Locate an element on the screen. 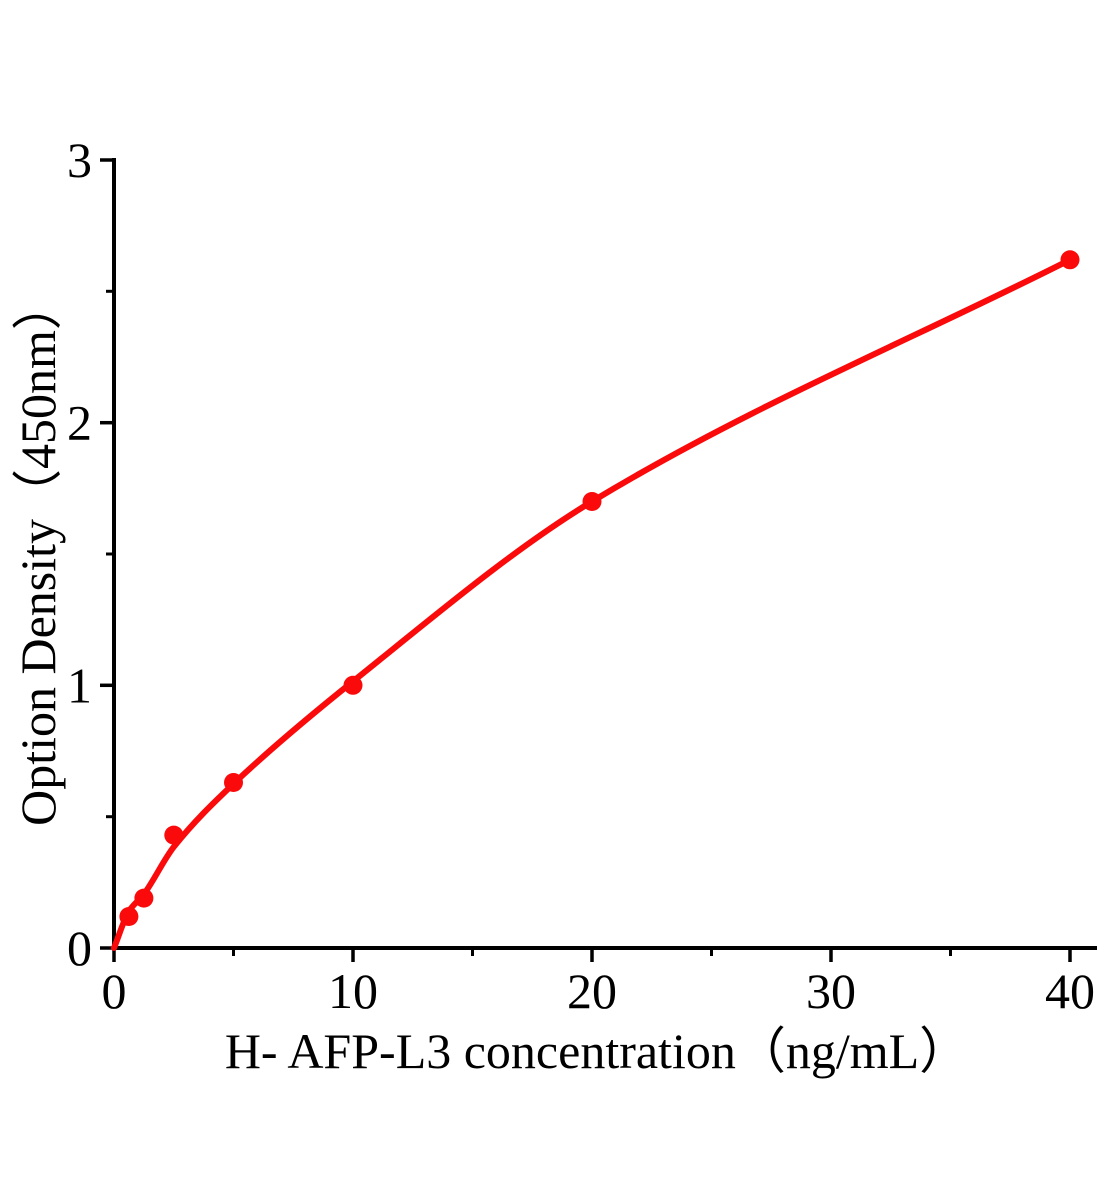 This screenshot has height=1200, width=1104. x-axis-title: H- AFP-L3 concentration（ng/mL） is located at coordinates (597, 1051).